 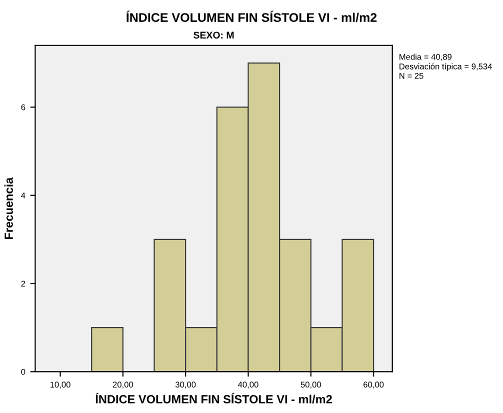 What do you see at coordinates (23, 195) in the screenshot?
I see `y-tick-label: 4` at bounding box center [23, 195].